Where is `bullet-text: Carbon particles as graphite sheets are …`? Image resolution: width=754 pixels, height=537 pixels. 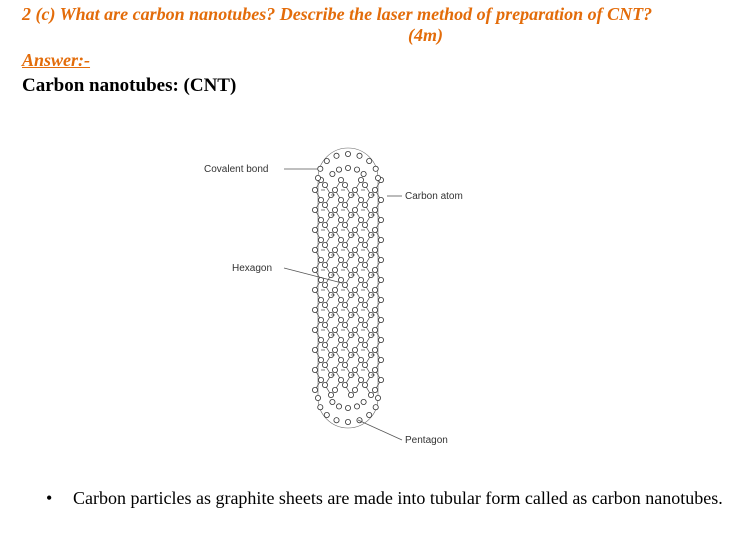
bullet-text: Carbon particles as graphite sheets are … is located at coordinates (398, 498).